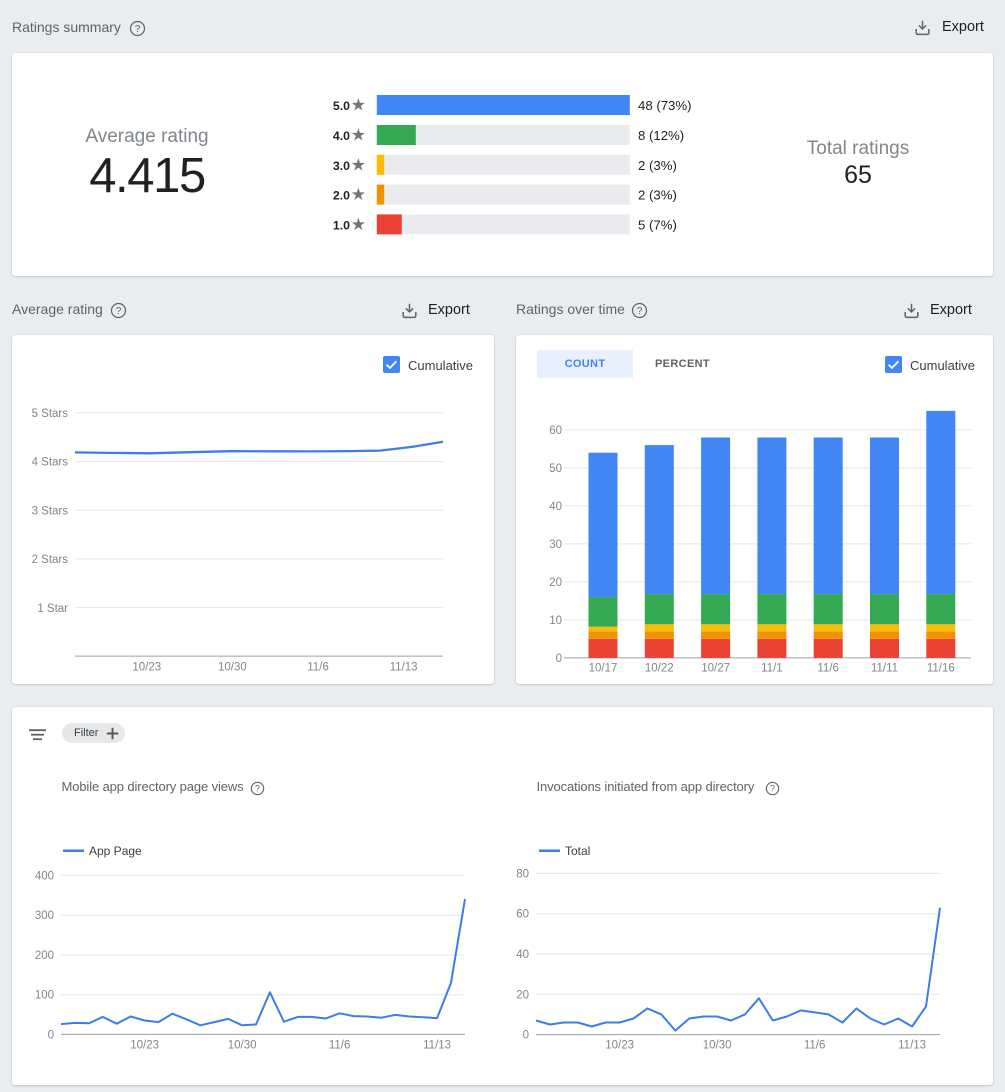 This screenshot has height=1092, width=1005. Describe the element at coordinates (44, 996) in the screenshot. I see `svg-text: 100` at that location.